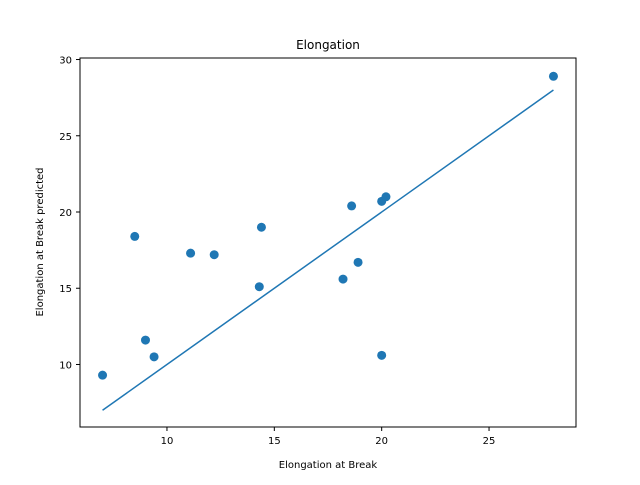 The width and height of the screenshot is (640, 485). Describe the element at coordinates (274, 441) in the screenshot. I see `x-tick-label-15: 15` at that location.